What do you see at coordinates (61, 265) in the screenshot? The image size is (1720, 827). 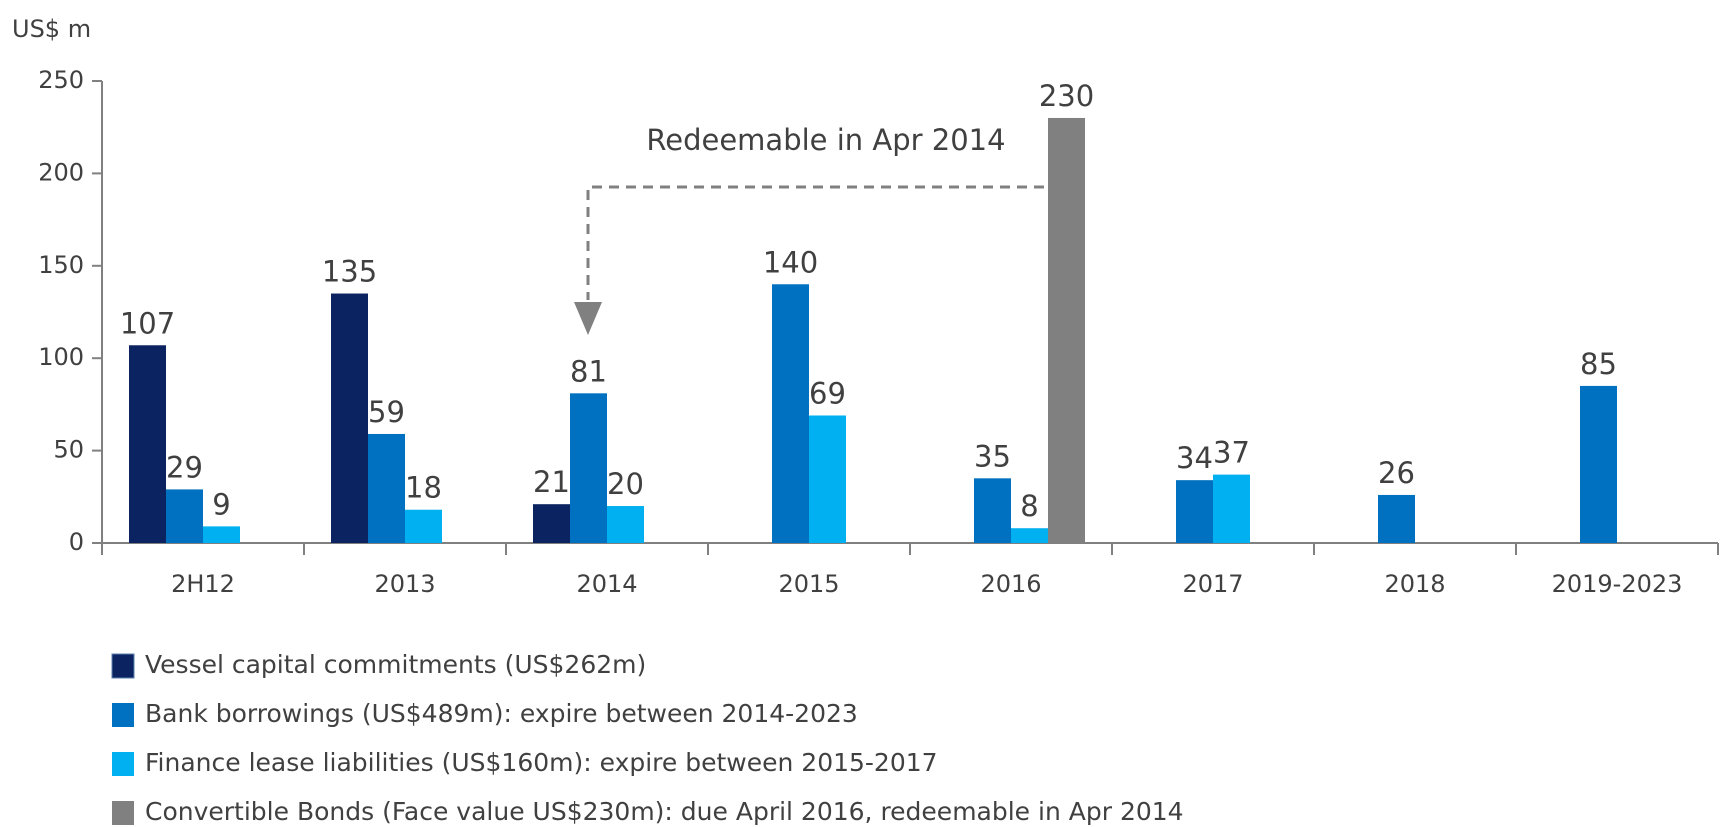 I see `y-tick-label: 150` at bounding box center [61, 265].